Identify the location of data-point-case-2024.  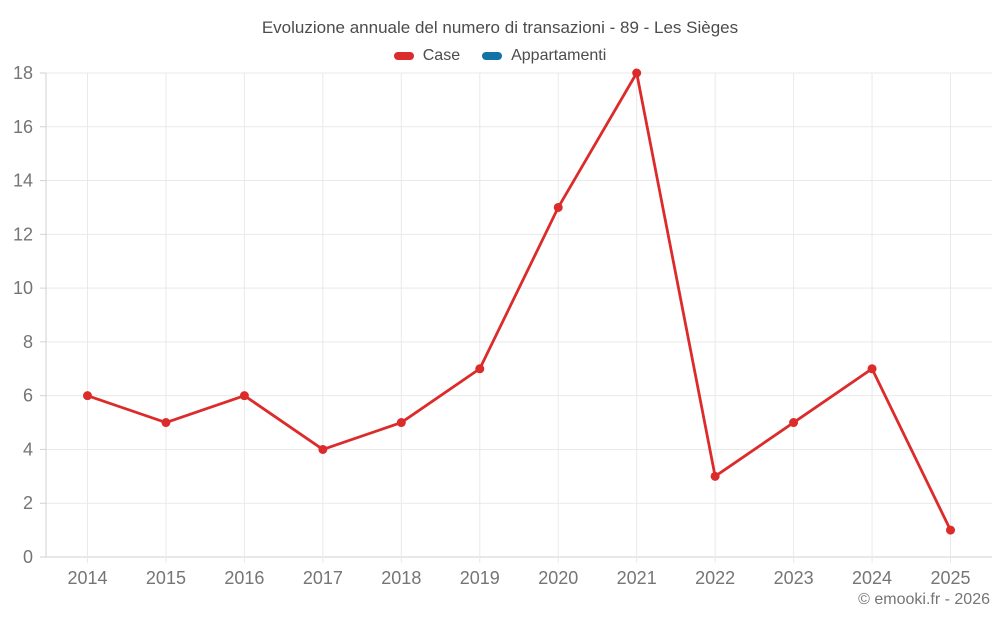
(872, 369).